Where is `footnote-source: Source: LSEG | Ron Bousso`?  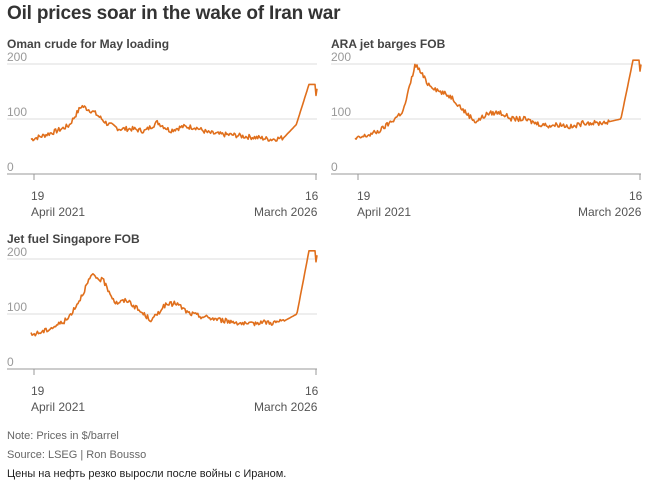 footnote-source: Source: LSEG | Ron Bousso is located at coordinates (77, 455).